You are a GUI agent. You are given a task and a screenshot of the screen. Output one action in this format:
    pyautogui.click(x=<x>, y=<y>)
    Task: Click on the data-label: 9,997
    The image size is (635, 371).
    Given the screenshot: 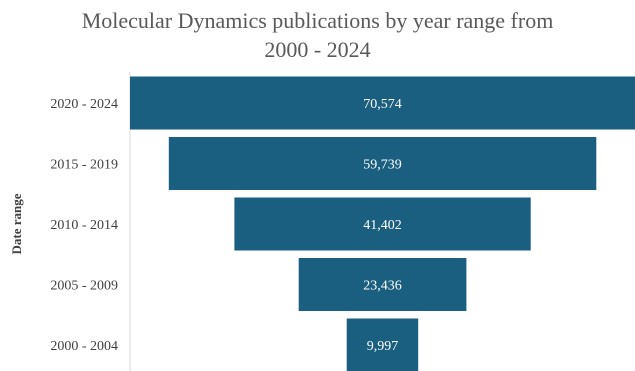 What is the action you would take?
    pyautogui.click(x=383, y=346)
    